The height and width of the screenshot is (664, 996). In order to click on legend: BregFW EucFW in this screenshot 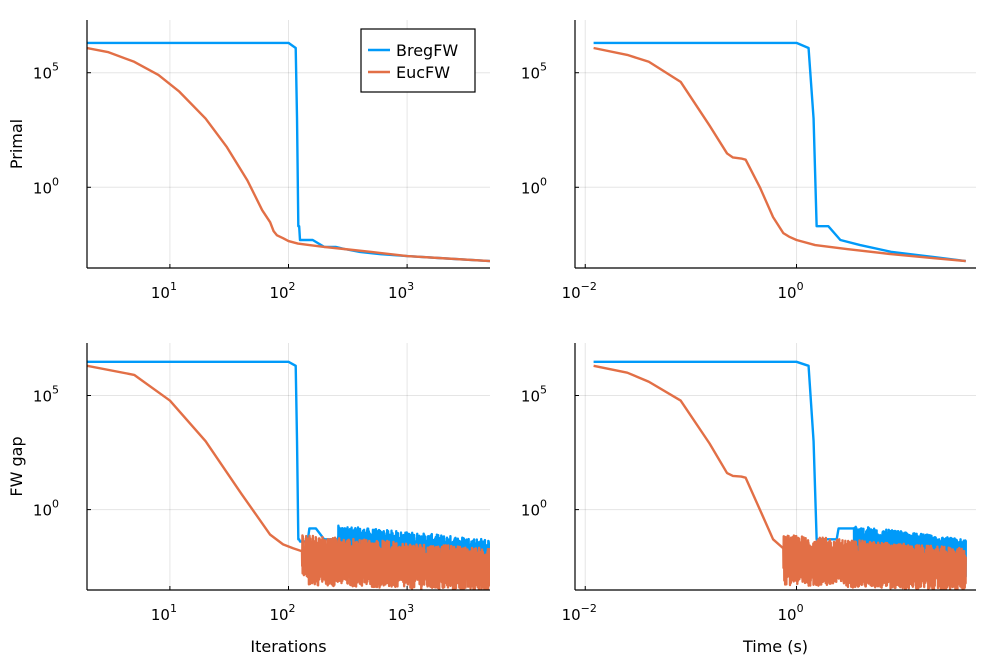, I will do `click(418, 60)`.